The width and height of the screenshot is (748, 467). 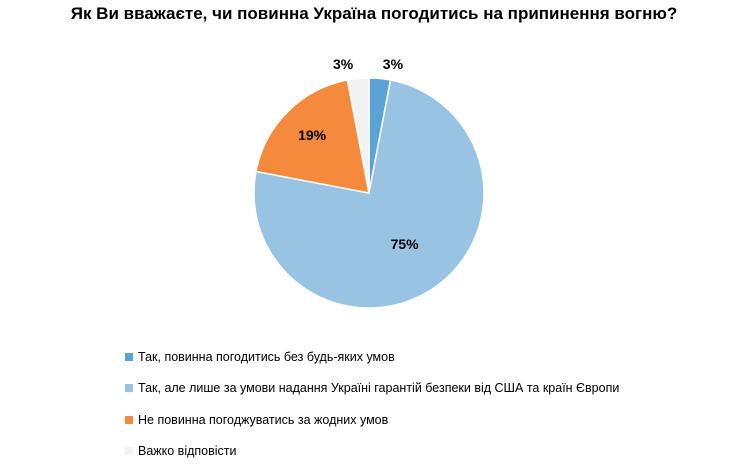 What do you see at coordinates (312, 135) in the screenshot?
I see `data-label-should-not-agree: 19%` at bounding box center [312, 135].